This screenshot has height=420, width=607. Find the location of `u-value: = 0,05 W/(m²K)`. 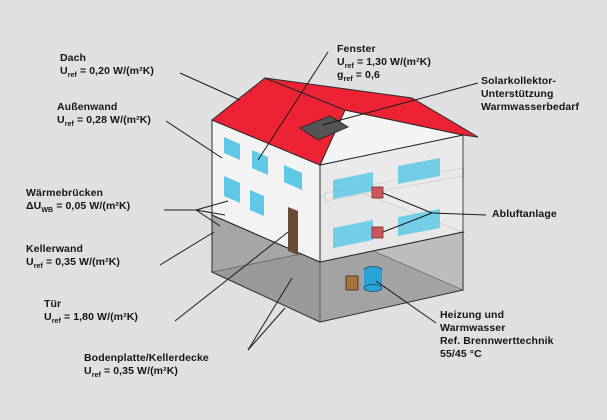

u-value: = 0,05 W/(m²K) is located at coordinates (92, 206).